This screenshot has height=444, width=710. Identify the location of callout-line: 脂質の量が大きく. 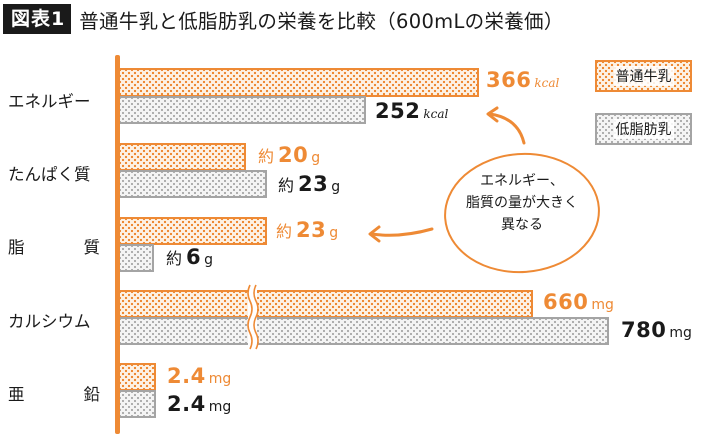
(522, 203).